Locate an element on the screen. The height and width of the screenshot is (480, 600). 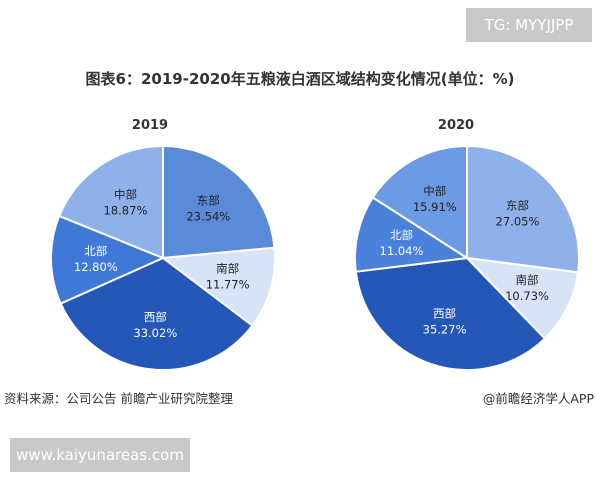
slice-value-label: 15.91% is located at coordinates (435, 207).